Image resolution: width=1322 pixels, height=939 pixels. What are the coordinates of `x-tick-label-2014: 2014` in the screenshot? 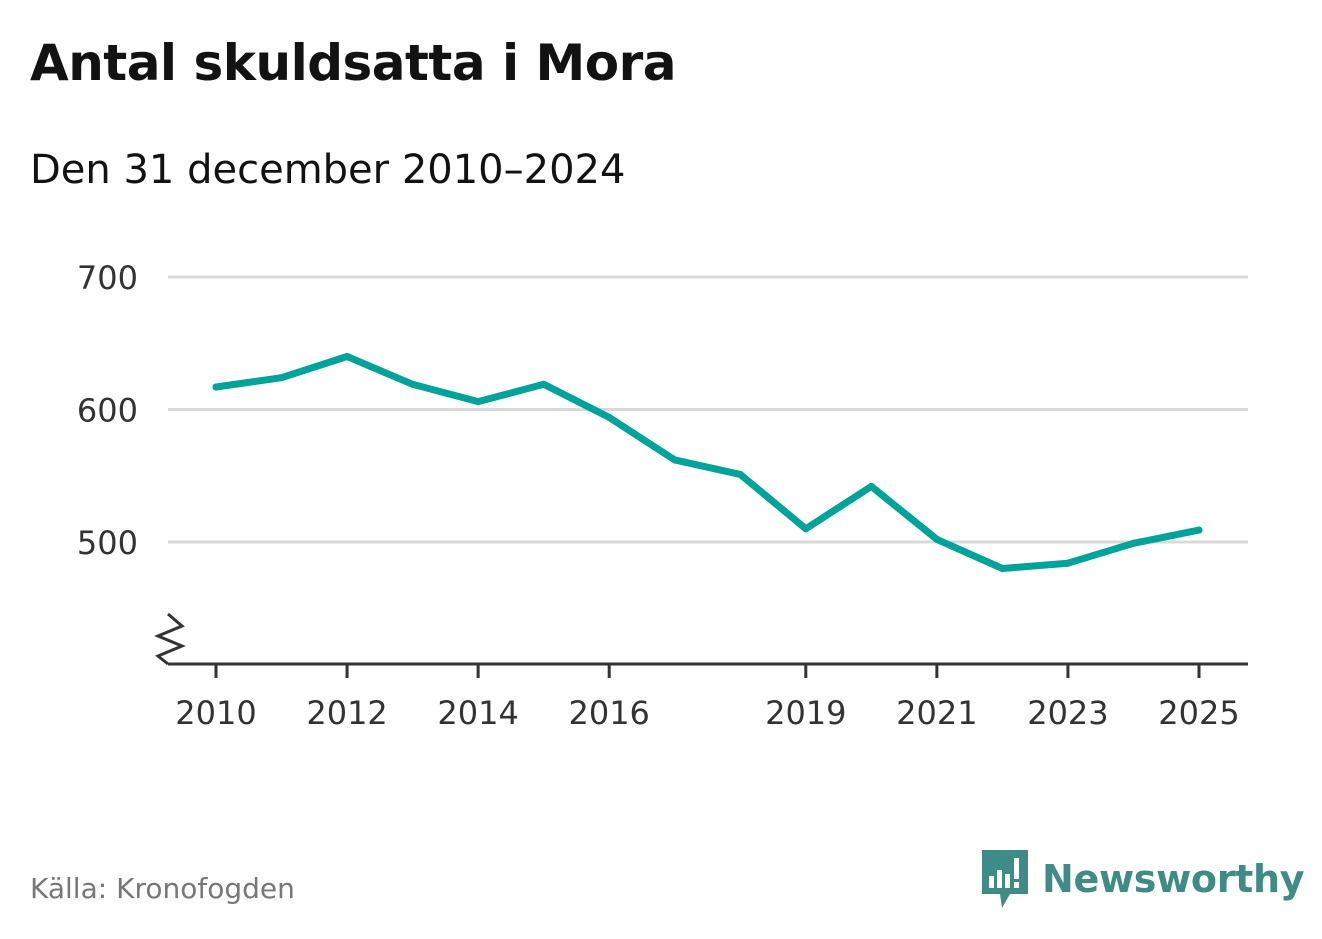 It's located at (477, 713).